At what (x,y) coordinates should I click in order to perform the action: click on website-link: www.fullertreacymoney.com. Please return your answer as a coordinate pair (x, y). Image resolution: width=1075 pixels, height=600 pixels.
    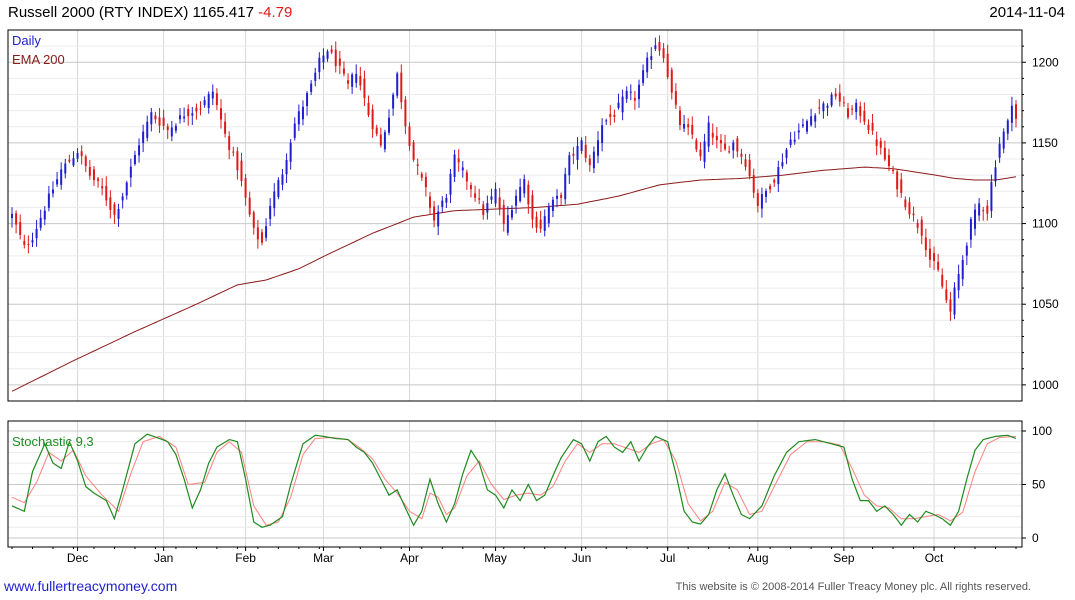
    Looking at the image, I should click on (91, 586).